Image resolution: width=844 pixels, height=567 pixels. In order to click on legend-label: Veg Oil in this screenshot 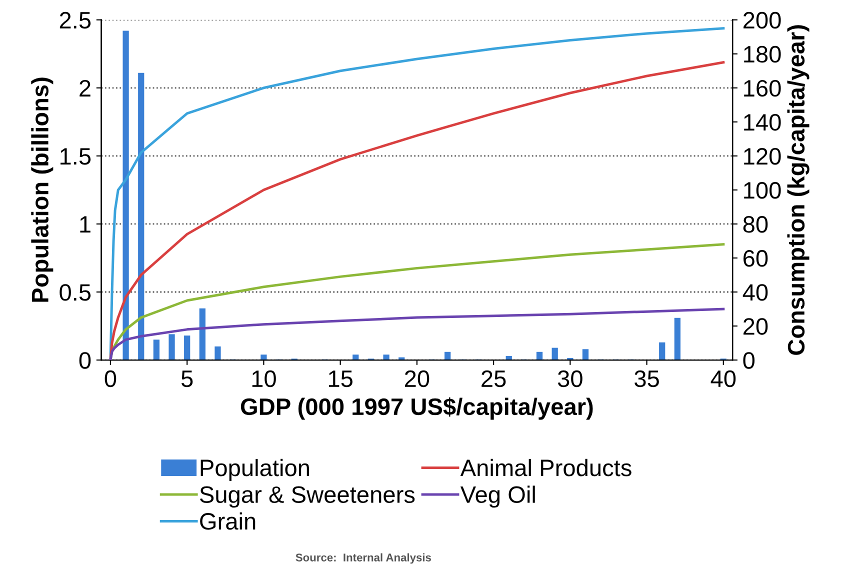, I will do `click(497, 497)`.